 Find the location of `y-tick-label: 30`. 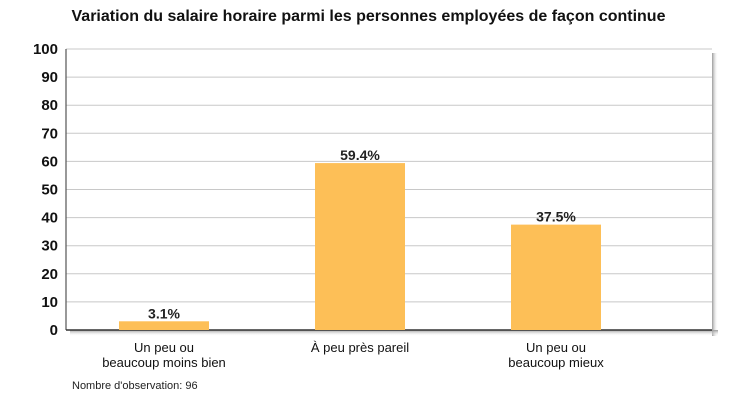

y-tick-label: 30 is located at coordinates (49, 246).